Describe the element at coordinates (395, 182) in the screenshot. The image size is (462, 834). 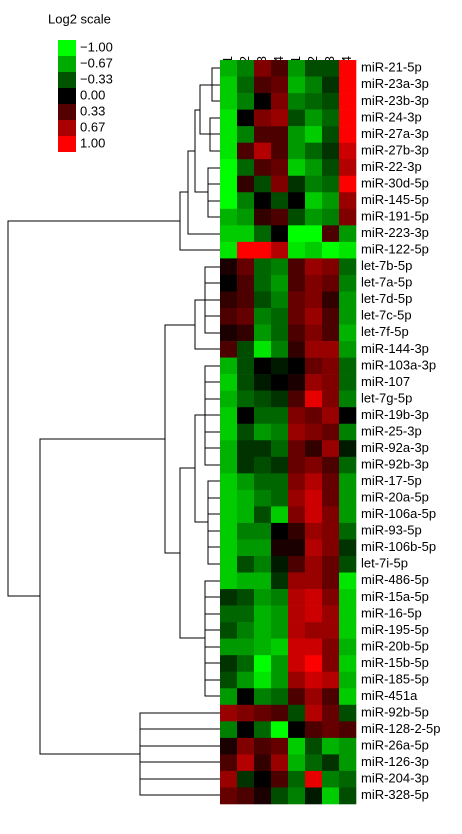
I see `row-label: miR-30d-5p` at that location.